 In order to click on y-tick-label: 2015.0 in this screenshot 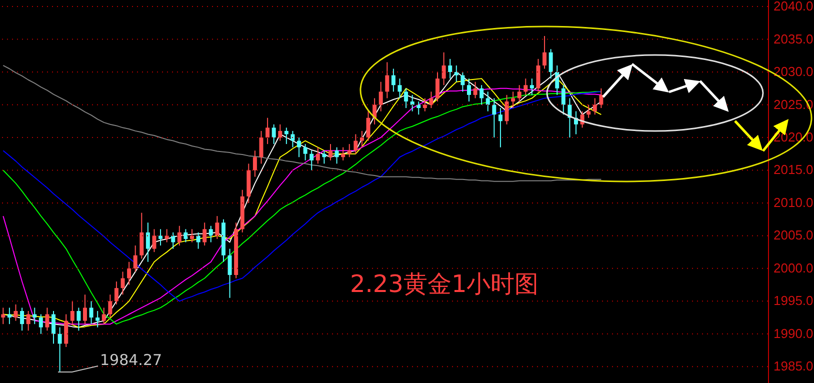, I will do `click(794, 170)`.